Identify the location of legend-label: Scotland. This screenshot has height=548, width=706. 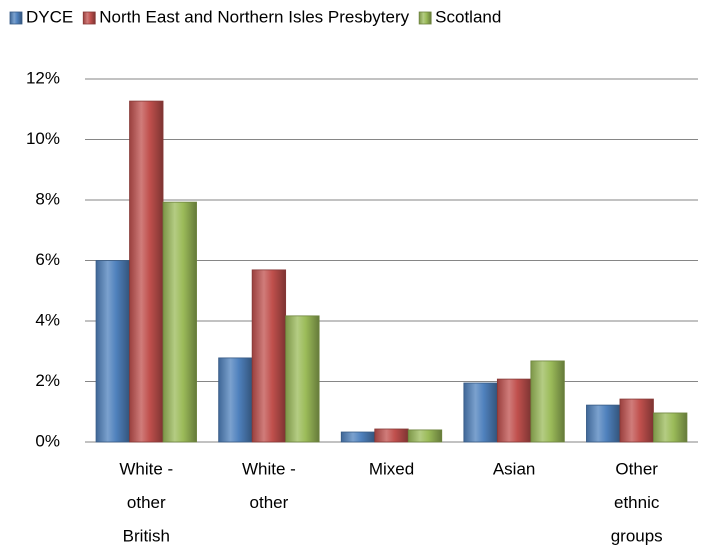
(468, 16).